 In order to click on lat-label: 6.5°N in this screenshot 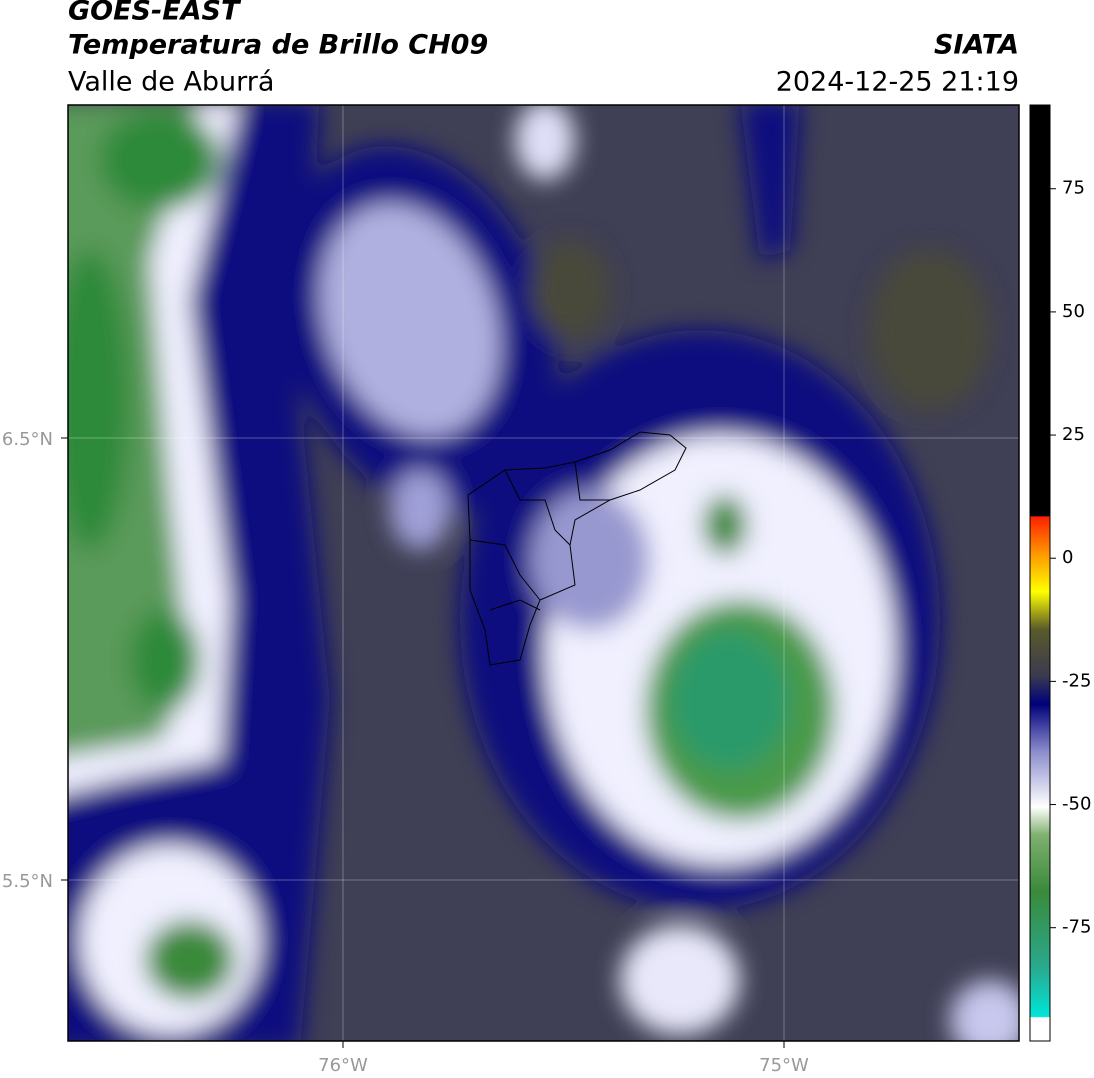, I will do `click(27, 439)`.